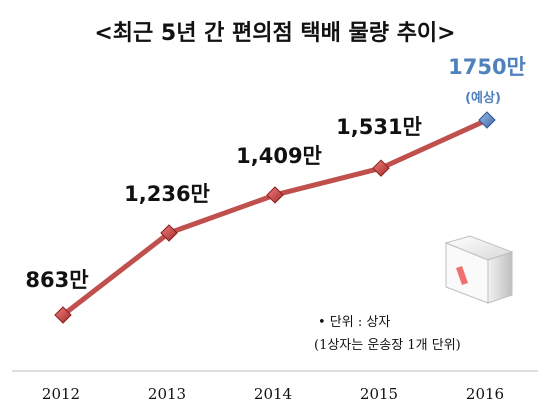 This screenshot has width=550, height=413. What do you see at coordinates (354, 322) in the screenshot?
I see `unit-note: • 단위 : 상자` at bounding box center [354, 322].